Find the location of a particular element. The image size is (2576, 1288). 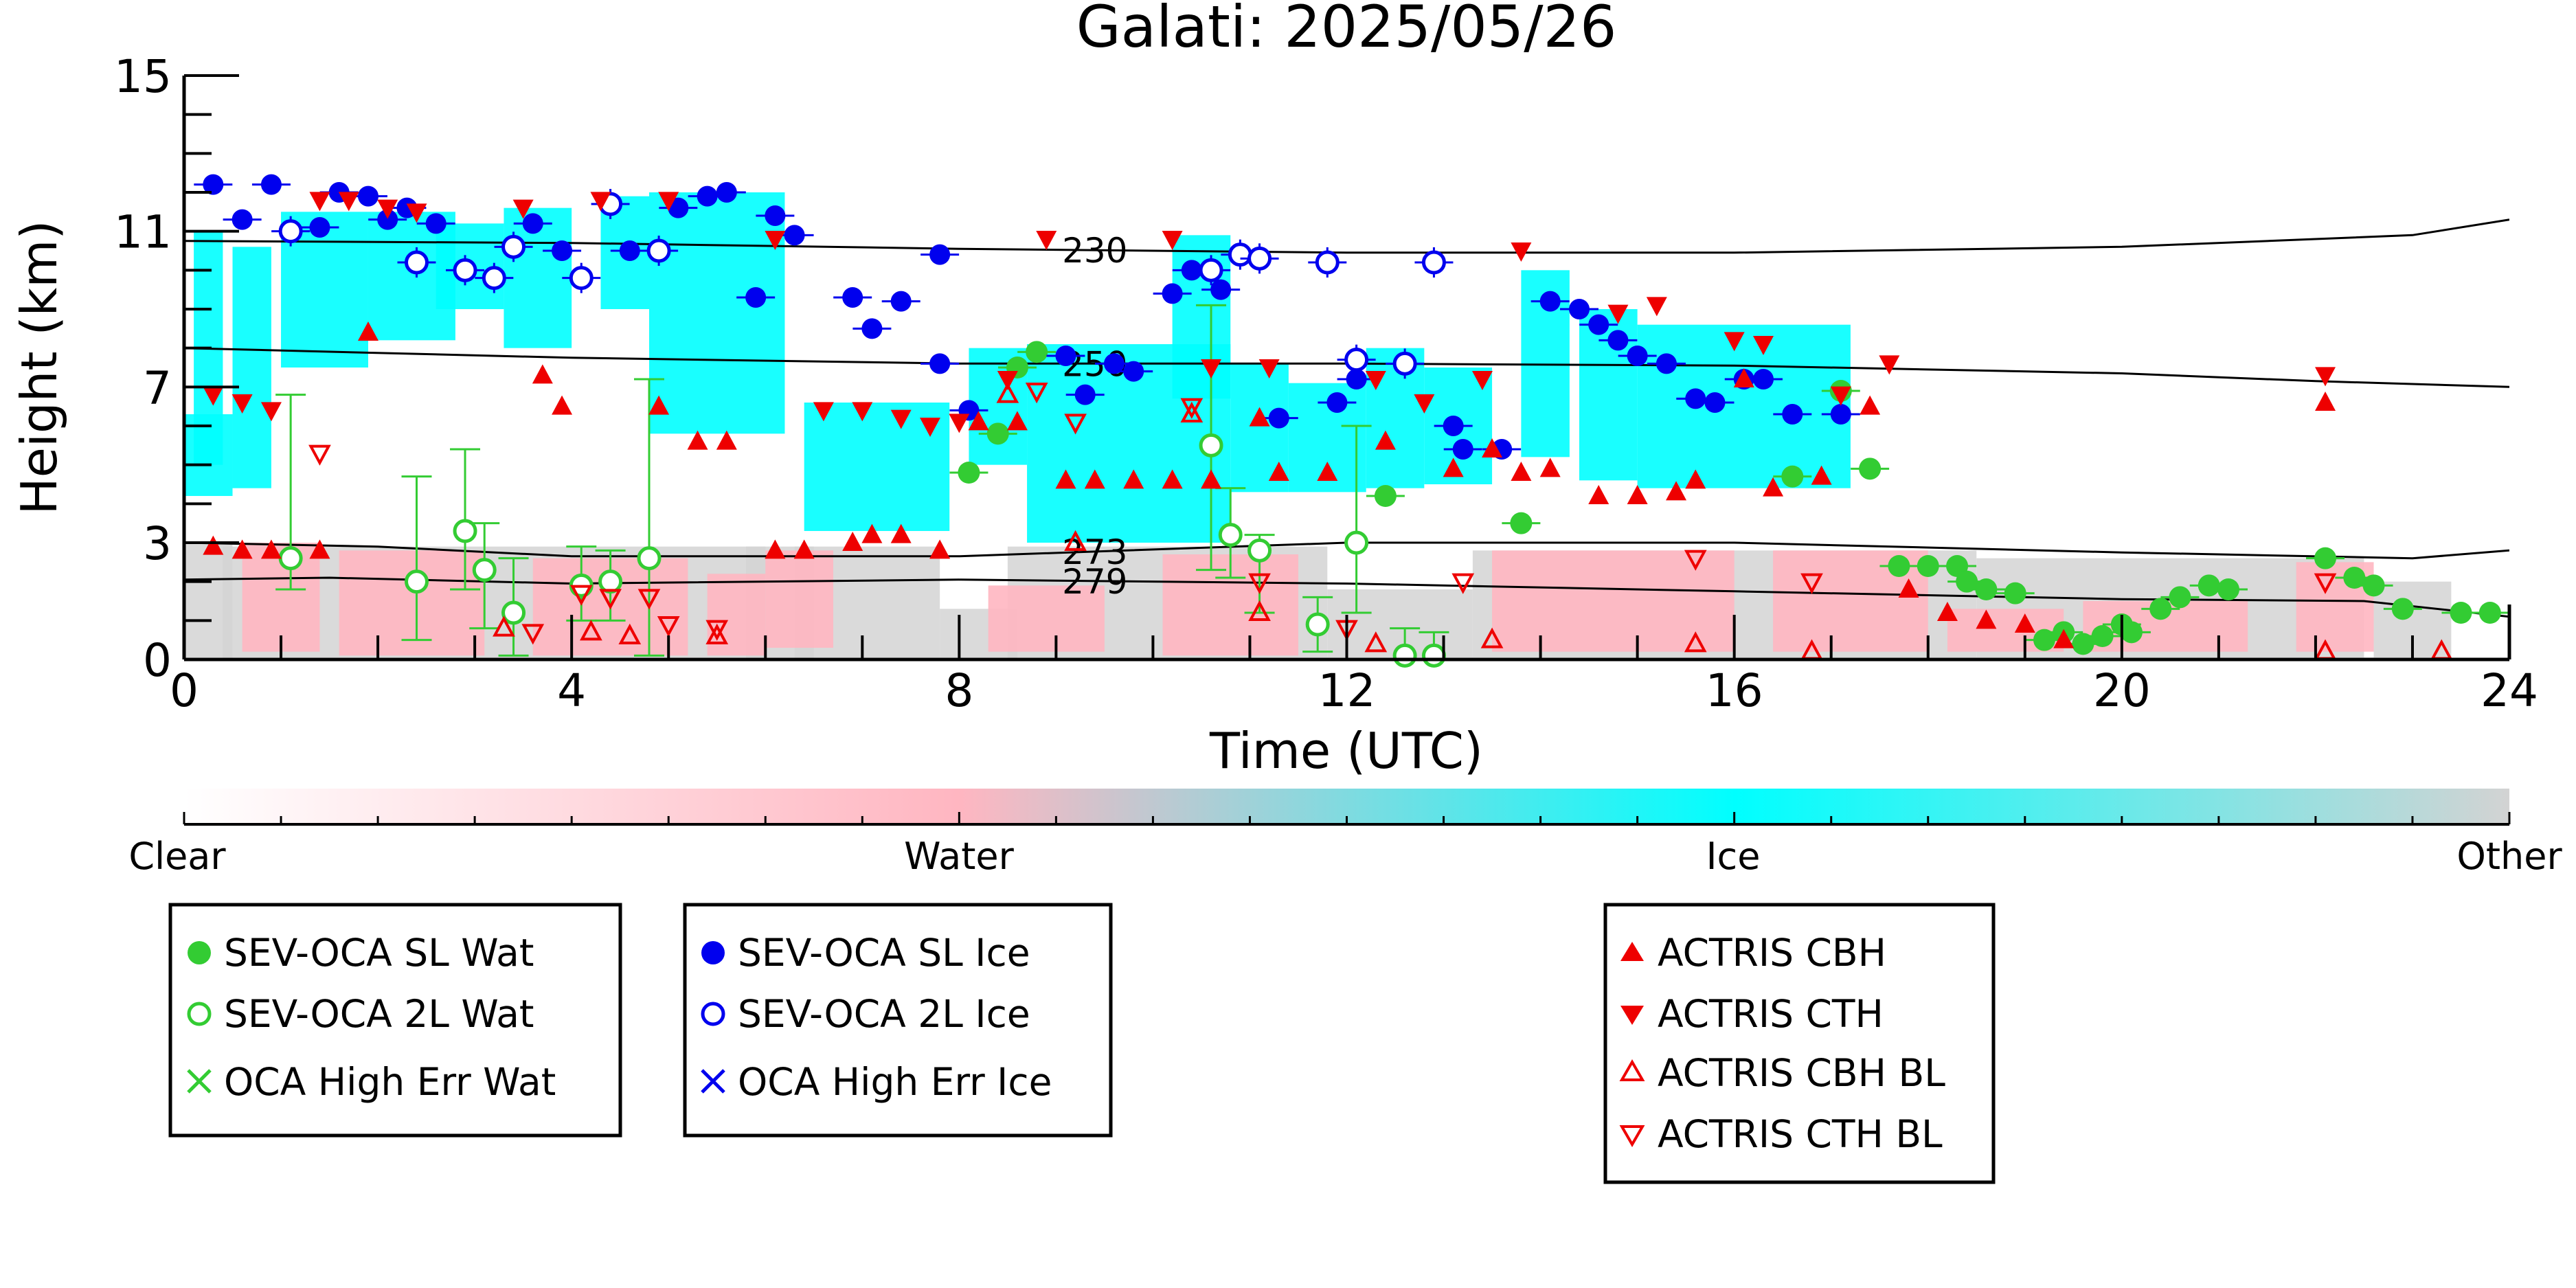

legend-entry-2l-ice: SEV-OCA 2L Ice is located at coordinates (865, 1014).